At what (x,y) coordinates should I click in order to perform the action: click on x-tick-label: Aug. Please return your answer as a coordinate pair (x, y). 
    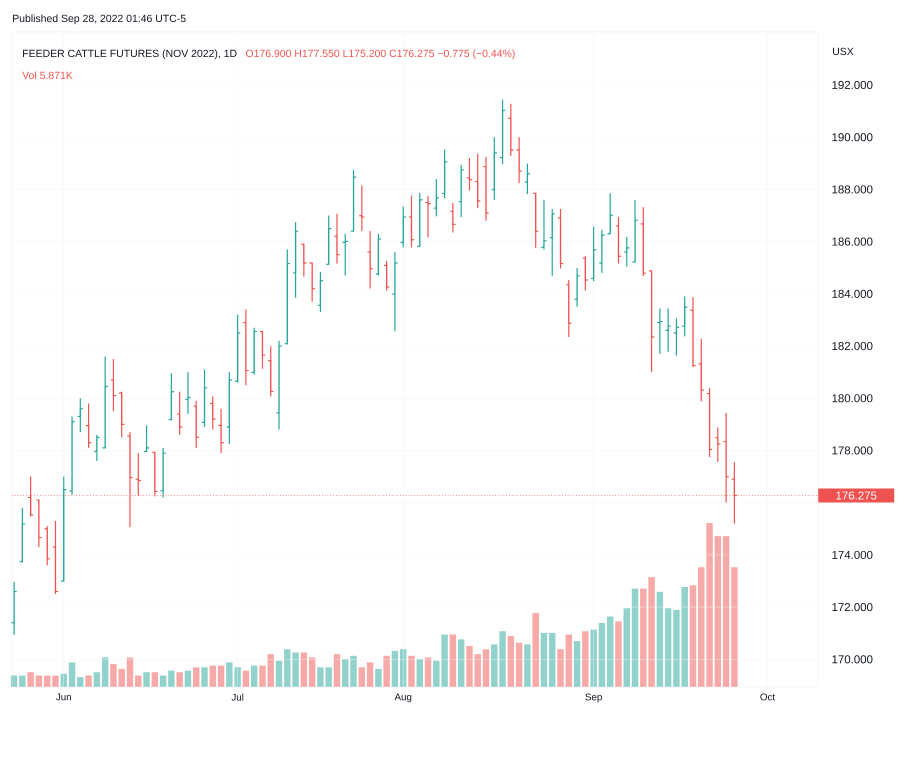
    Looking at the image, I should click on (403, 698).